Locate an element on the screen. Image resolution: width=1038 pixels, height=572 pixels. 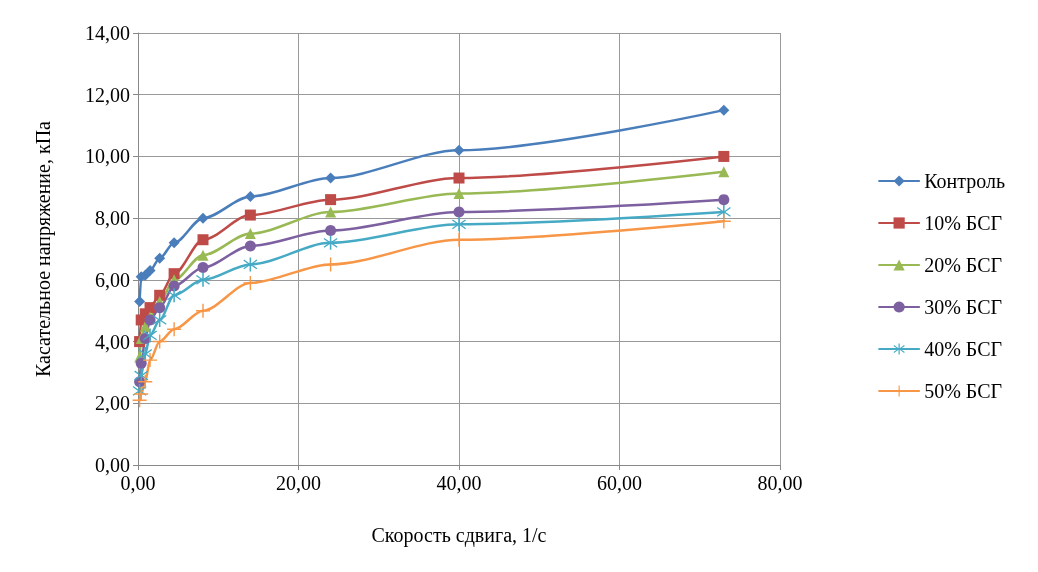
y-tick-label: 6,00 is located at coordinates (112, 279).